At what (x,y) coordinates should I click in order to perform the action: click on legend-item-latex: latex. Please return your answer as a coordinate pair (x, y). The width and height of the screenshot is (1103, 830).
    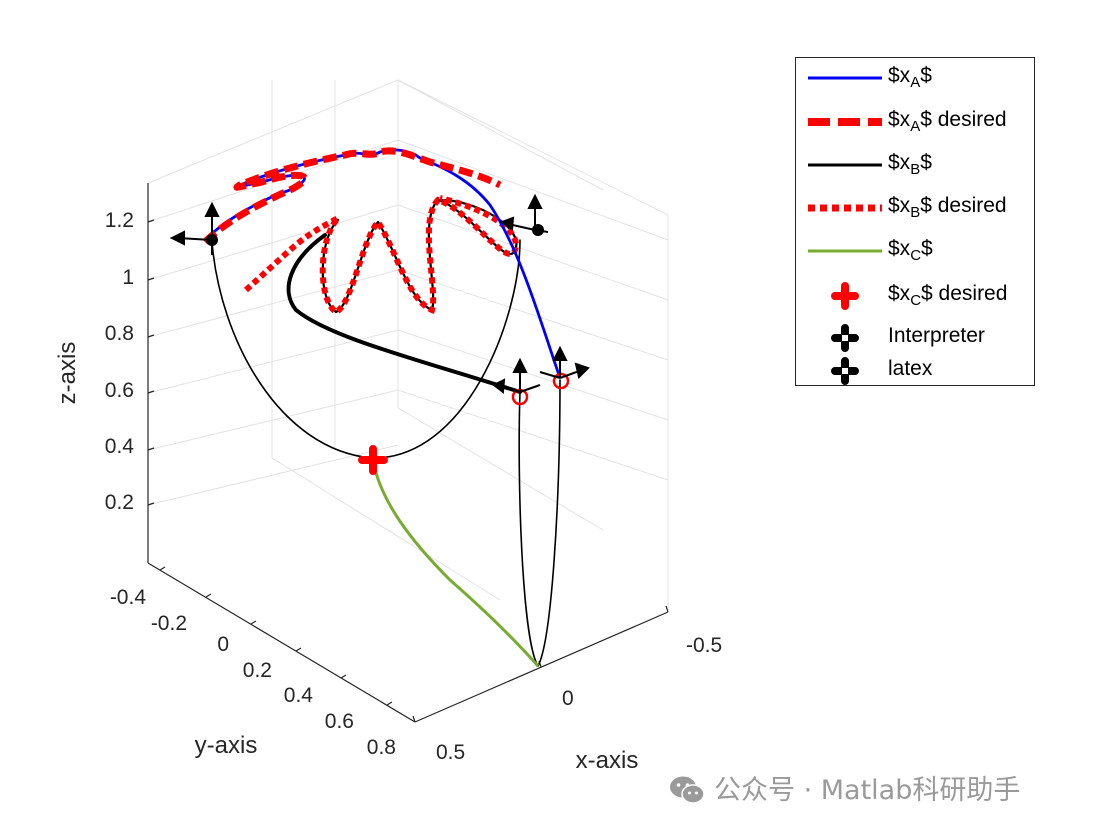
    Looking at the image, I should click on (915, 371).